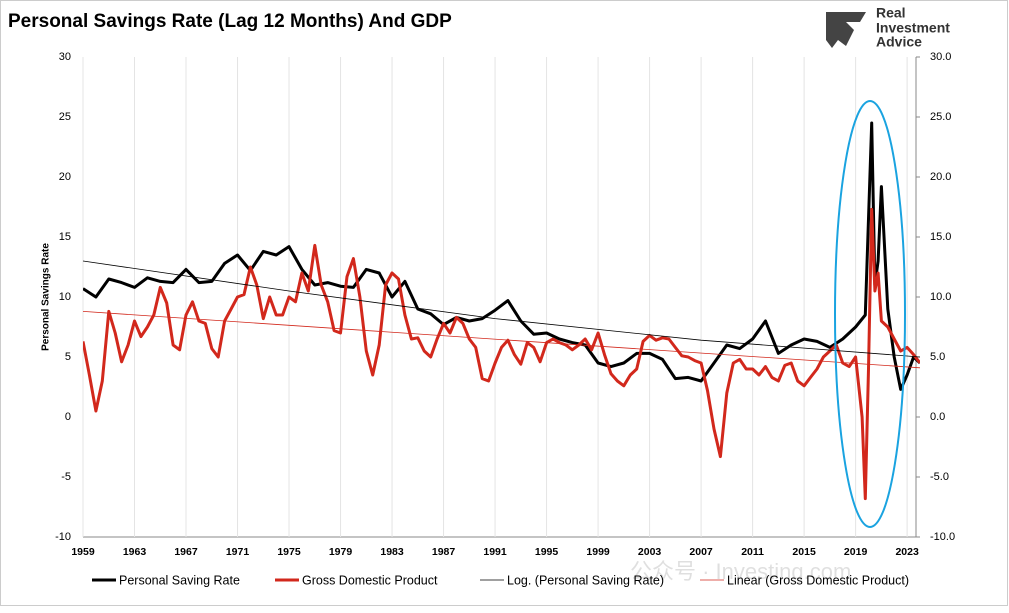 Image resolution: width=1009 pixels, height=613 pixels. Describe the element at coordinates (289, 552) in the screenshot. I see `x-tick-label: 1975` at that location.